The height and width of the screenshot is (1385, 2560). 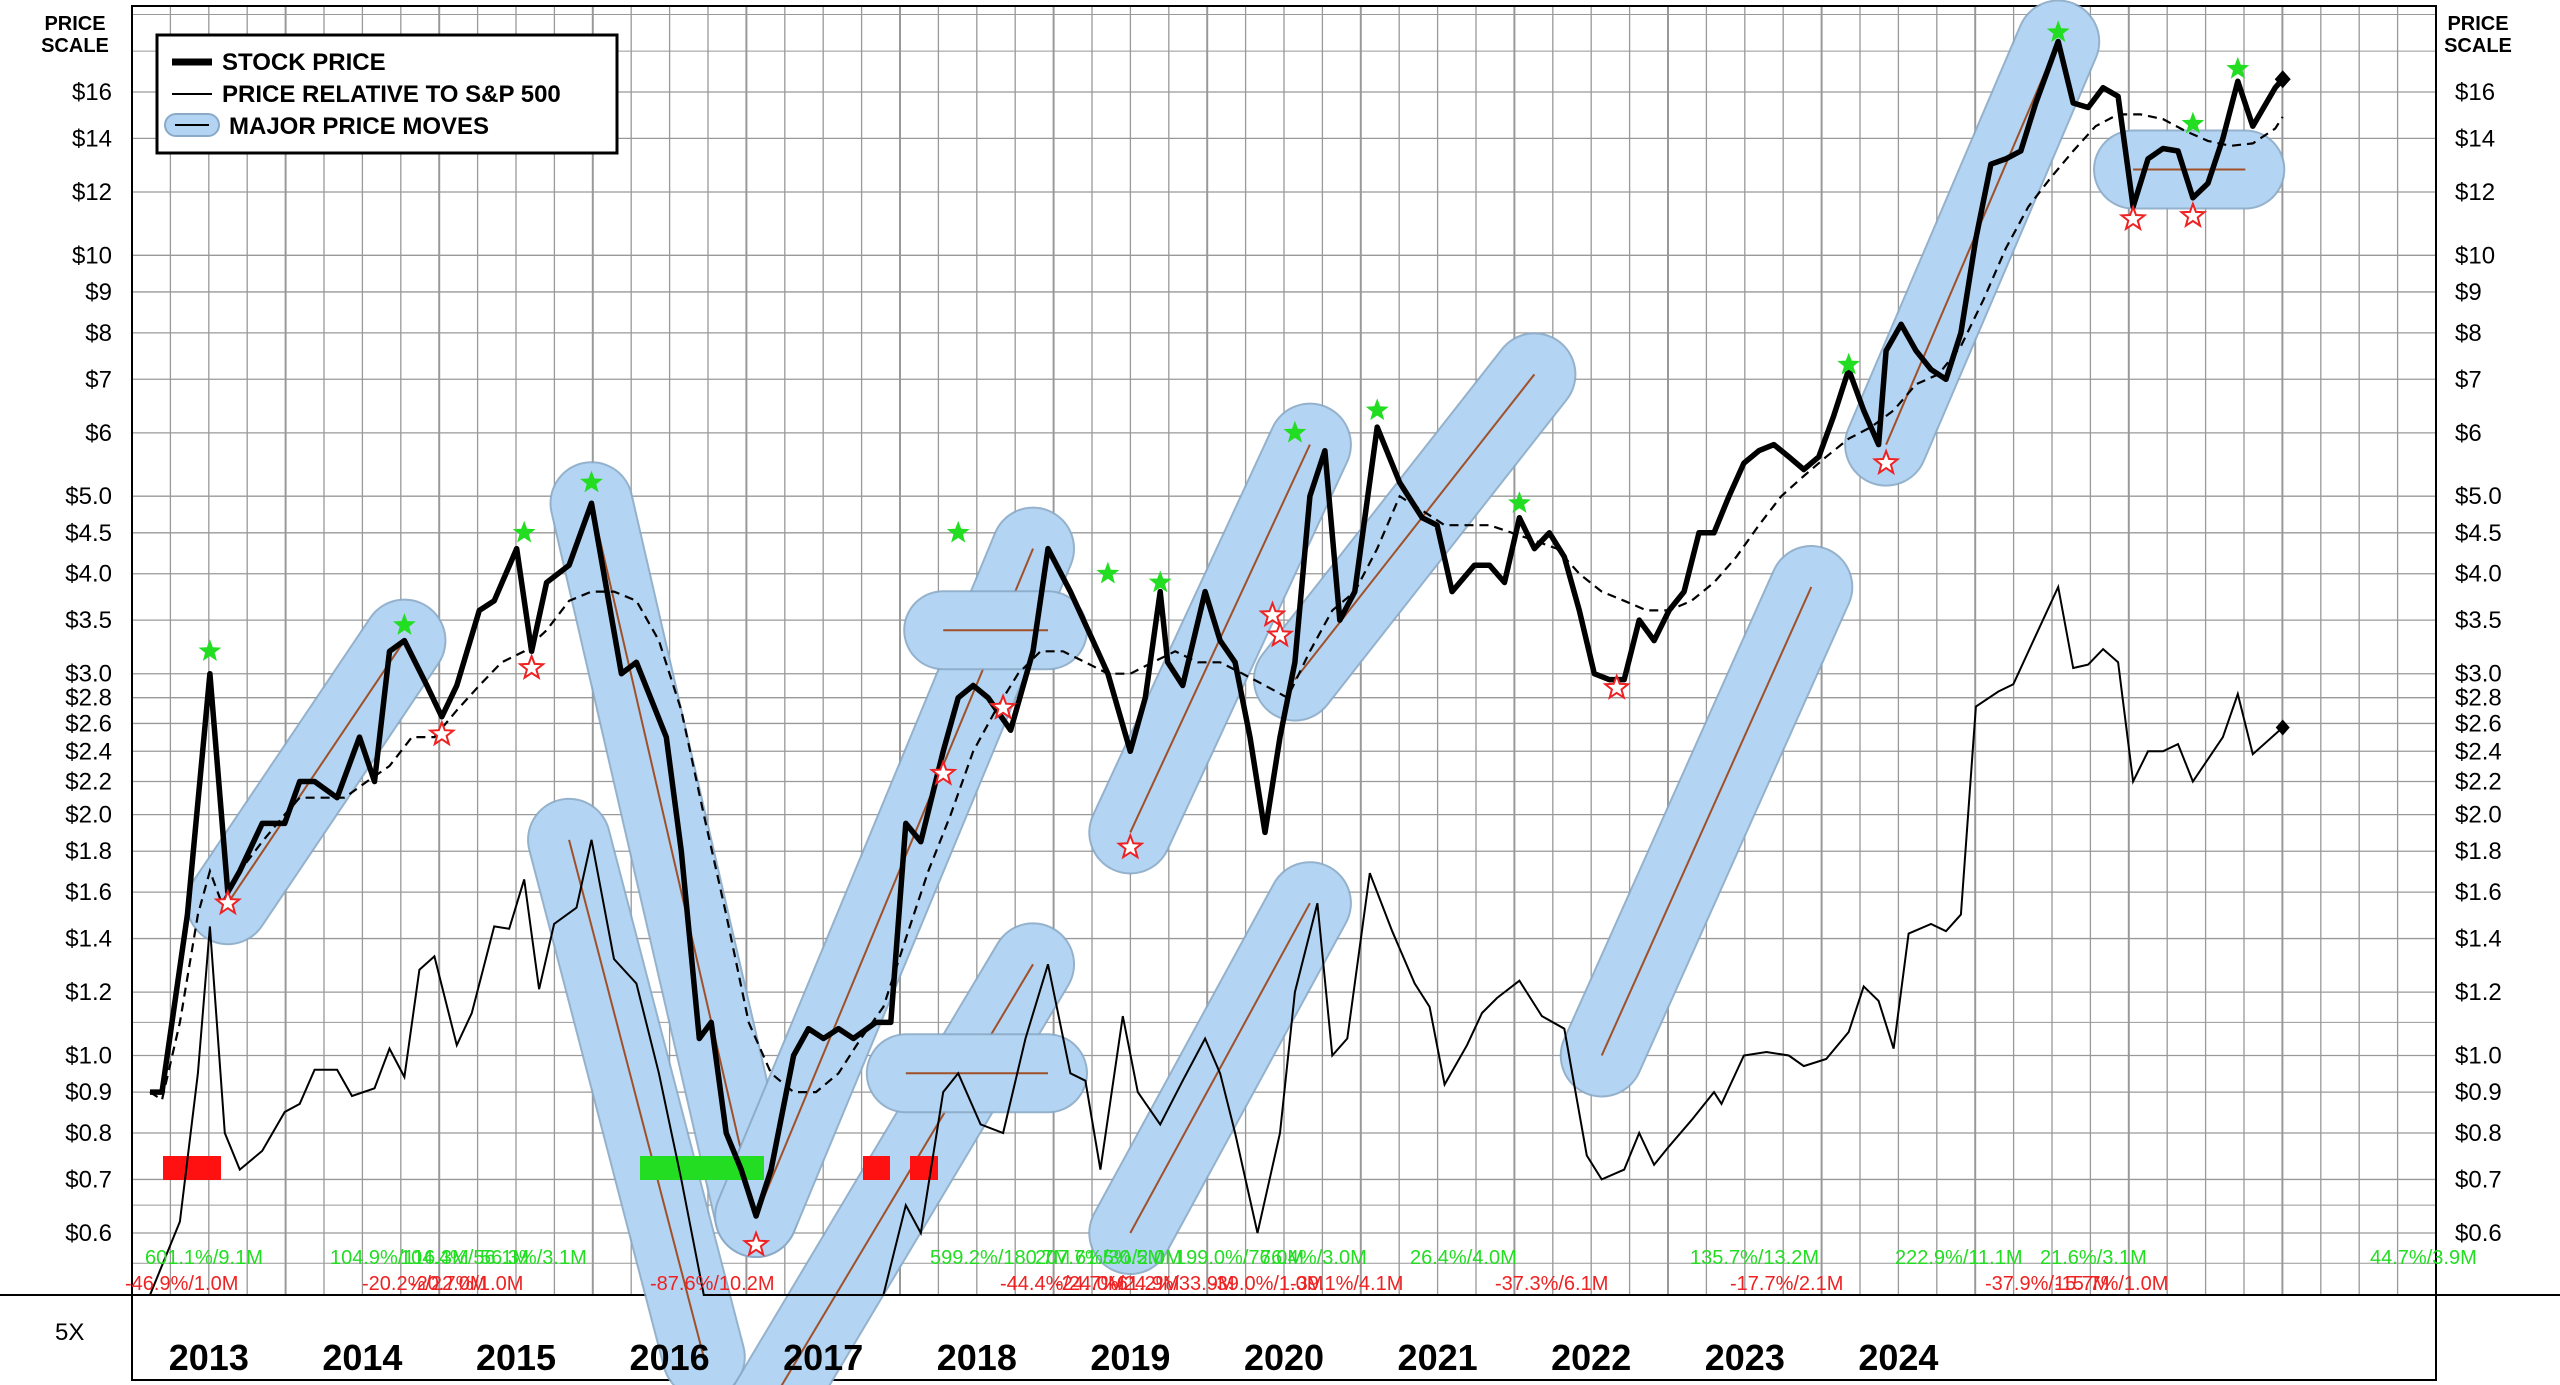 What do you see at coordinates (399, 1258) in the screenshot?
I see `gain-annotation: 104.9%/116.3M` at bounding box center [399, 1258].